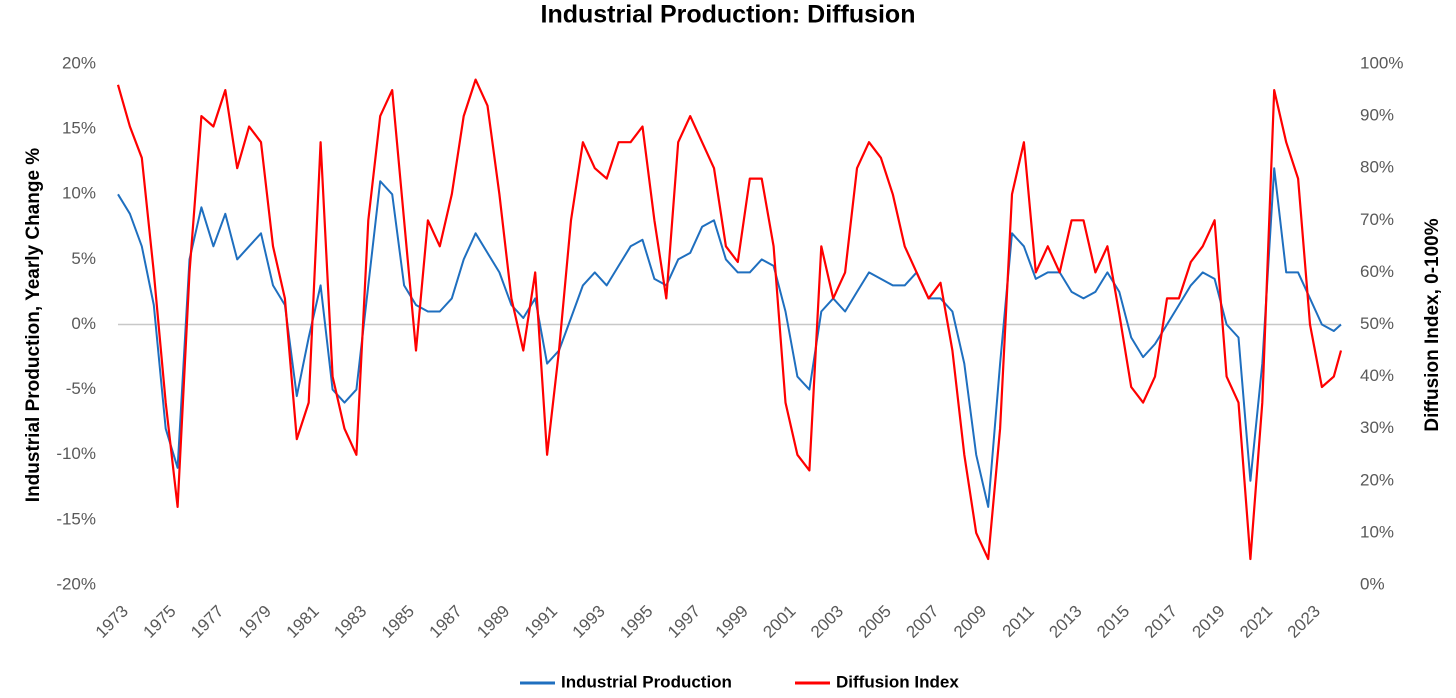 Image resolution: width=1456 pixels, height=698 pixels. I want to click on x-tick-label: 1977, so click(207, 622).